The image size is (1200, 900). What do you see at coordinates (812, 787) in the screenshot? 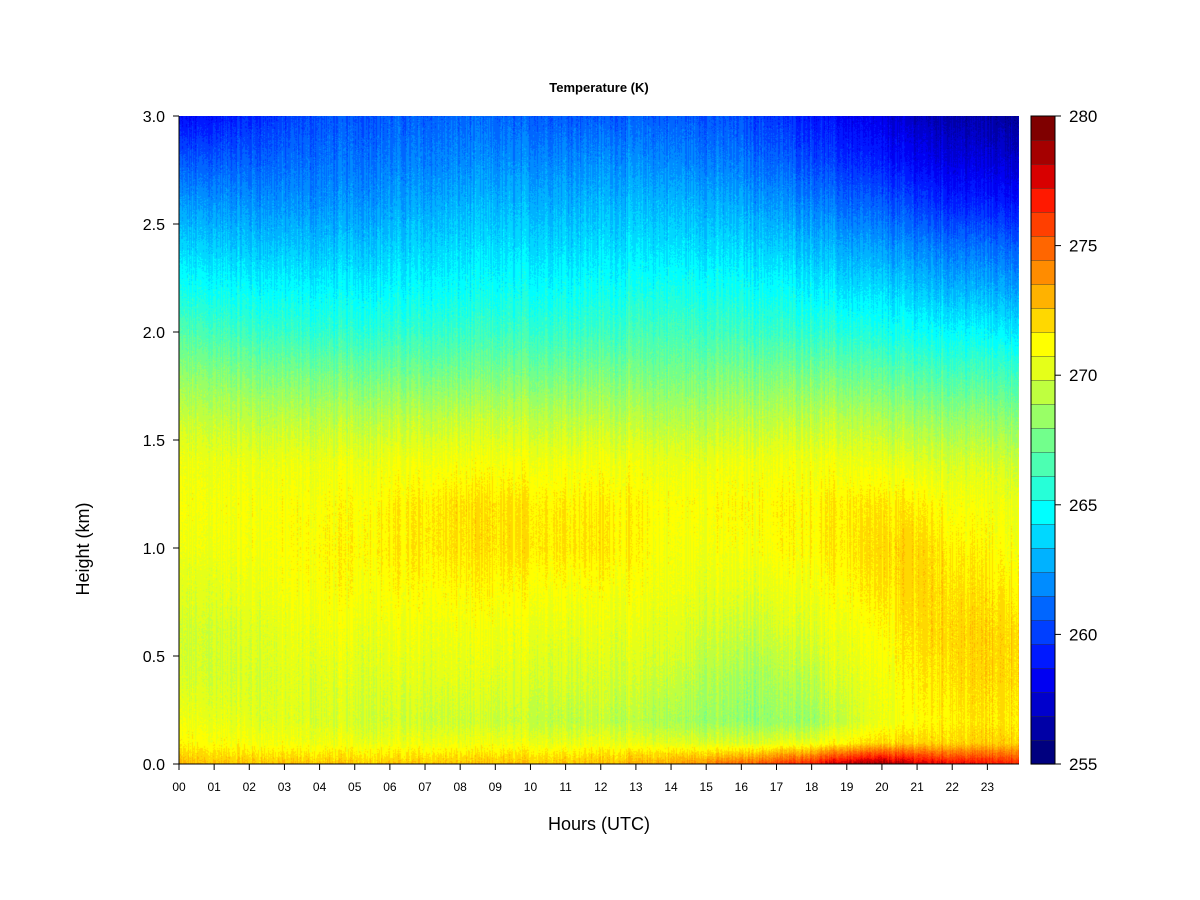
I see `x-tick-label: 18` at bounding box center [812, 787].